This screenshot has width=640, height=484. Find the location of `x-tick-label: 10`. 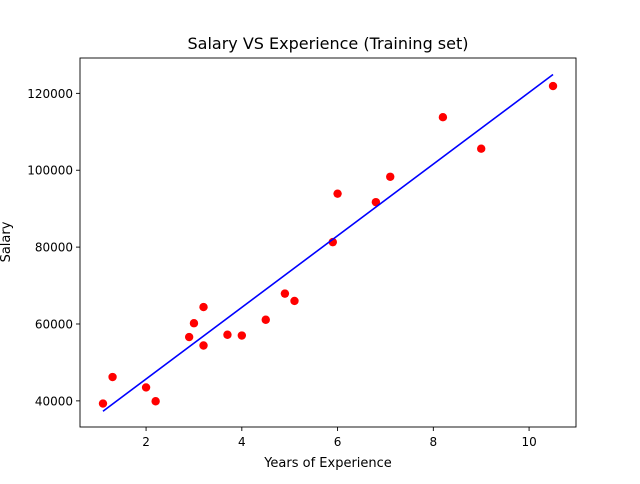

x-tick-label: 10 is located at coordinates (528, 442).